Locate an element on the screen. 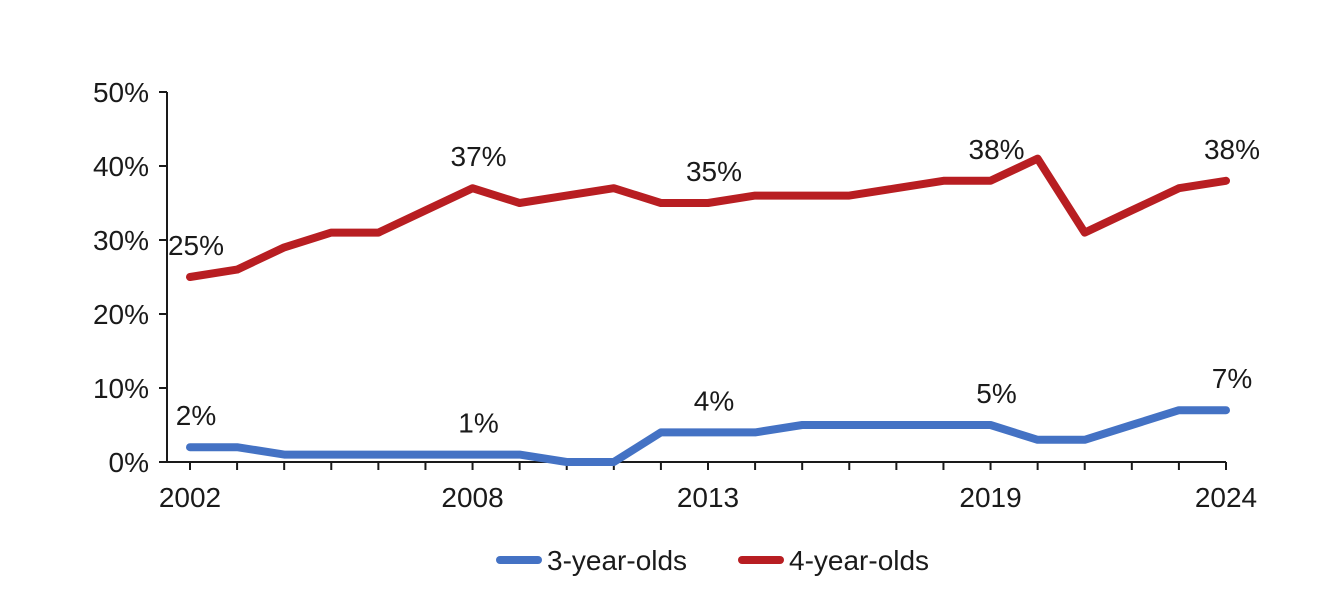 This screenshot has height=591, width=1334. y-tick-label: 10% is located at coordinates (121, 388).